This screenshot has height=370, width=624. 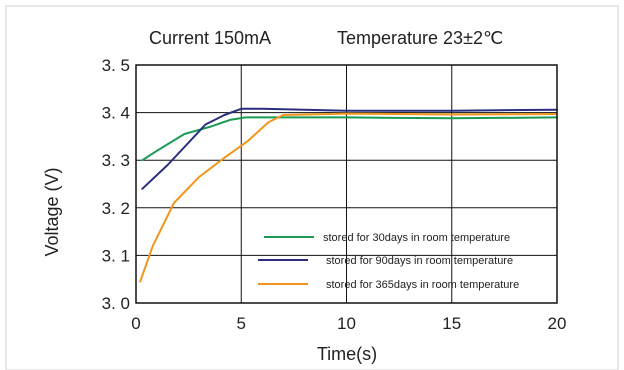 I want to click on y-tick-label: 3. 0, so click(x=116, y=303).